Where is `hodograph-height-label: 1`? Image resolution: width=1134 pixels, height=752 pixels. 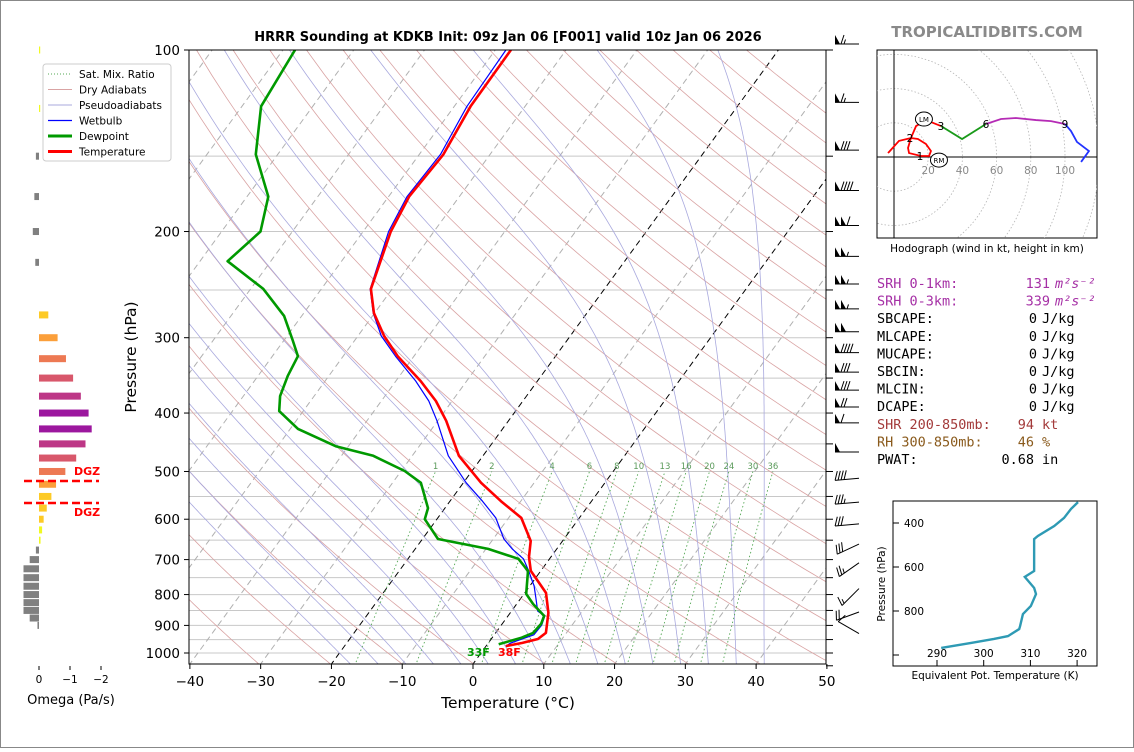 hodograph-height-label: 1 is located at coordinates (920, 157).